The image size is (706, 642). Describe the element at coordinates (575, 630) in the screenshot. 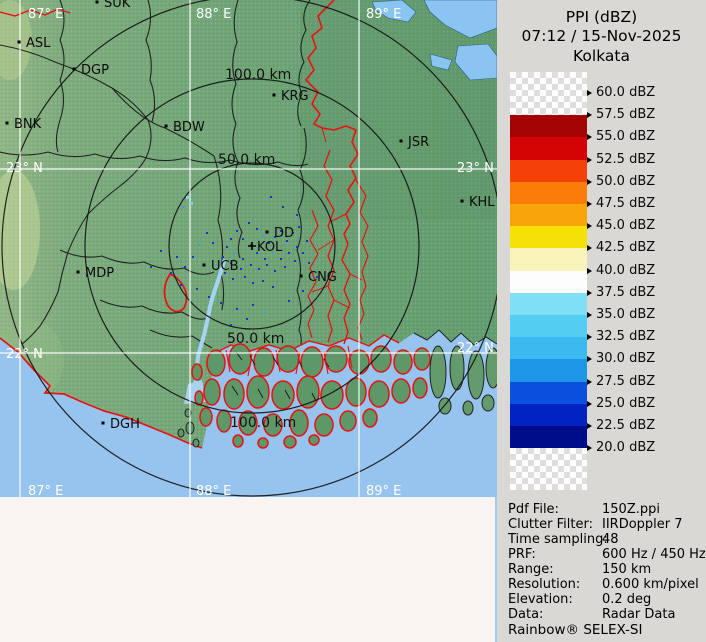

I see `software-credit: Rainbow® SELEX-SI` at that location.